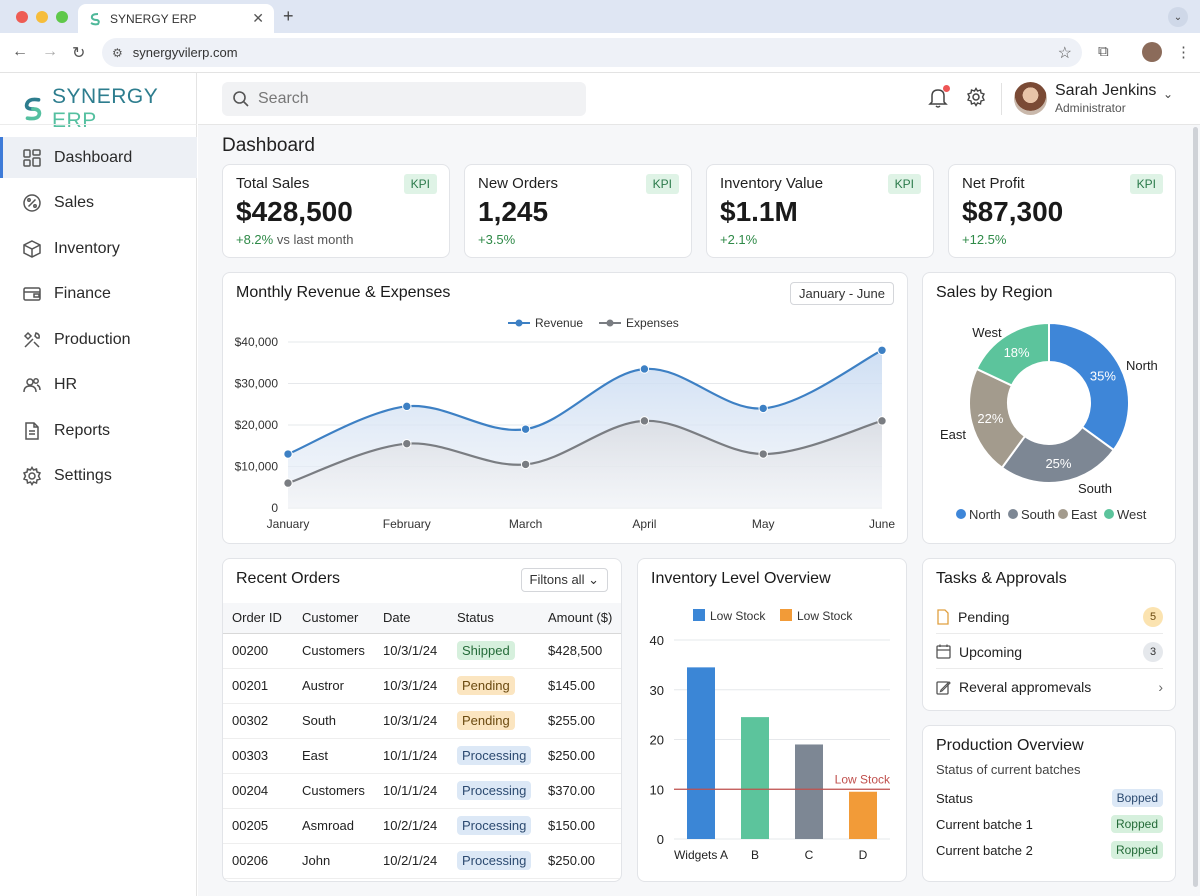 Image resolution: width=1200 pixels, height=896 pixels. I want to click on tab-search-icon: ⌄, so click(1178, 17).